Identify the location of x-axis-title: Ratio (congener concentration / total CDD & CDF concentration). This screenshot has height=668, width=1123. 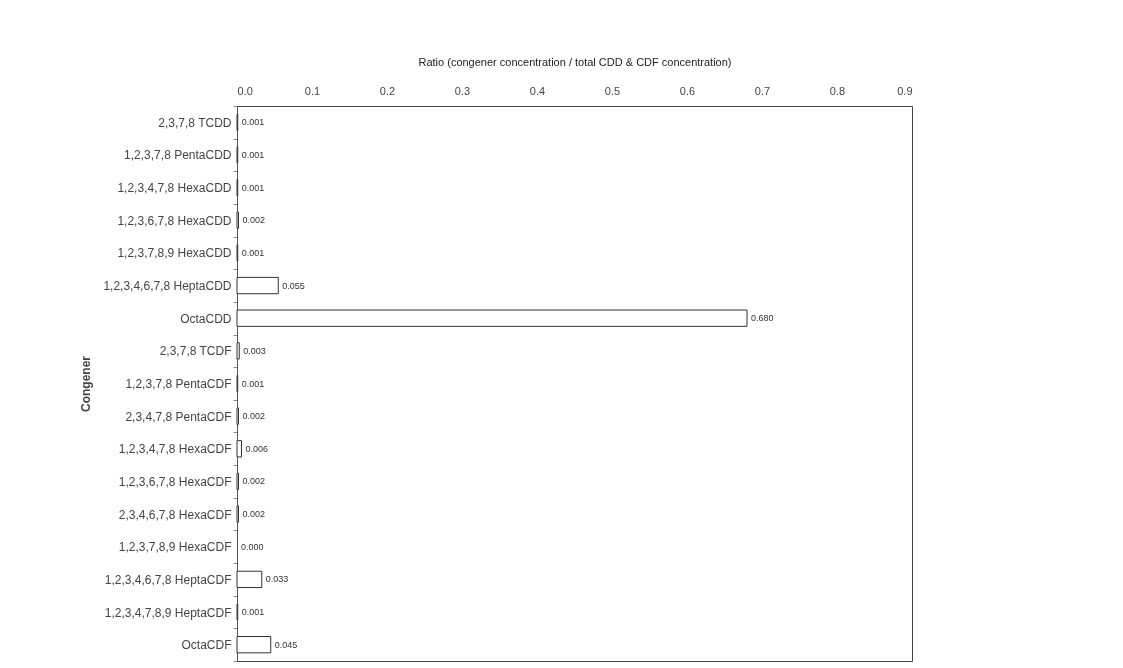
(575, 61).